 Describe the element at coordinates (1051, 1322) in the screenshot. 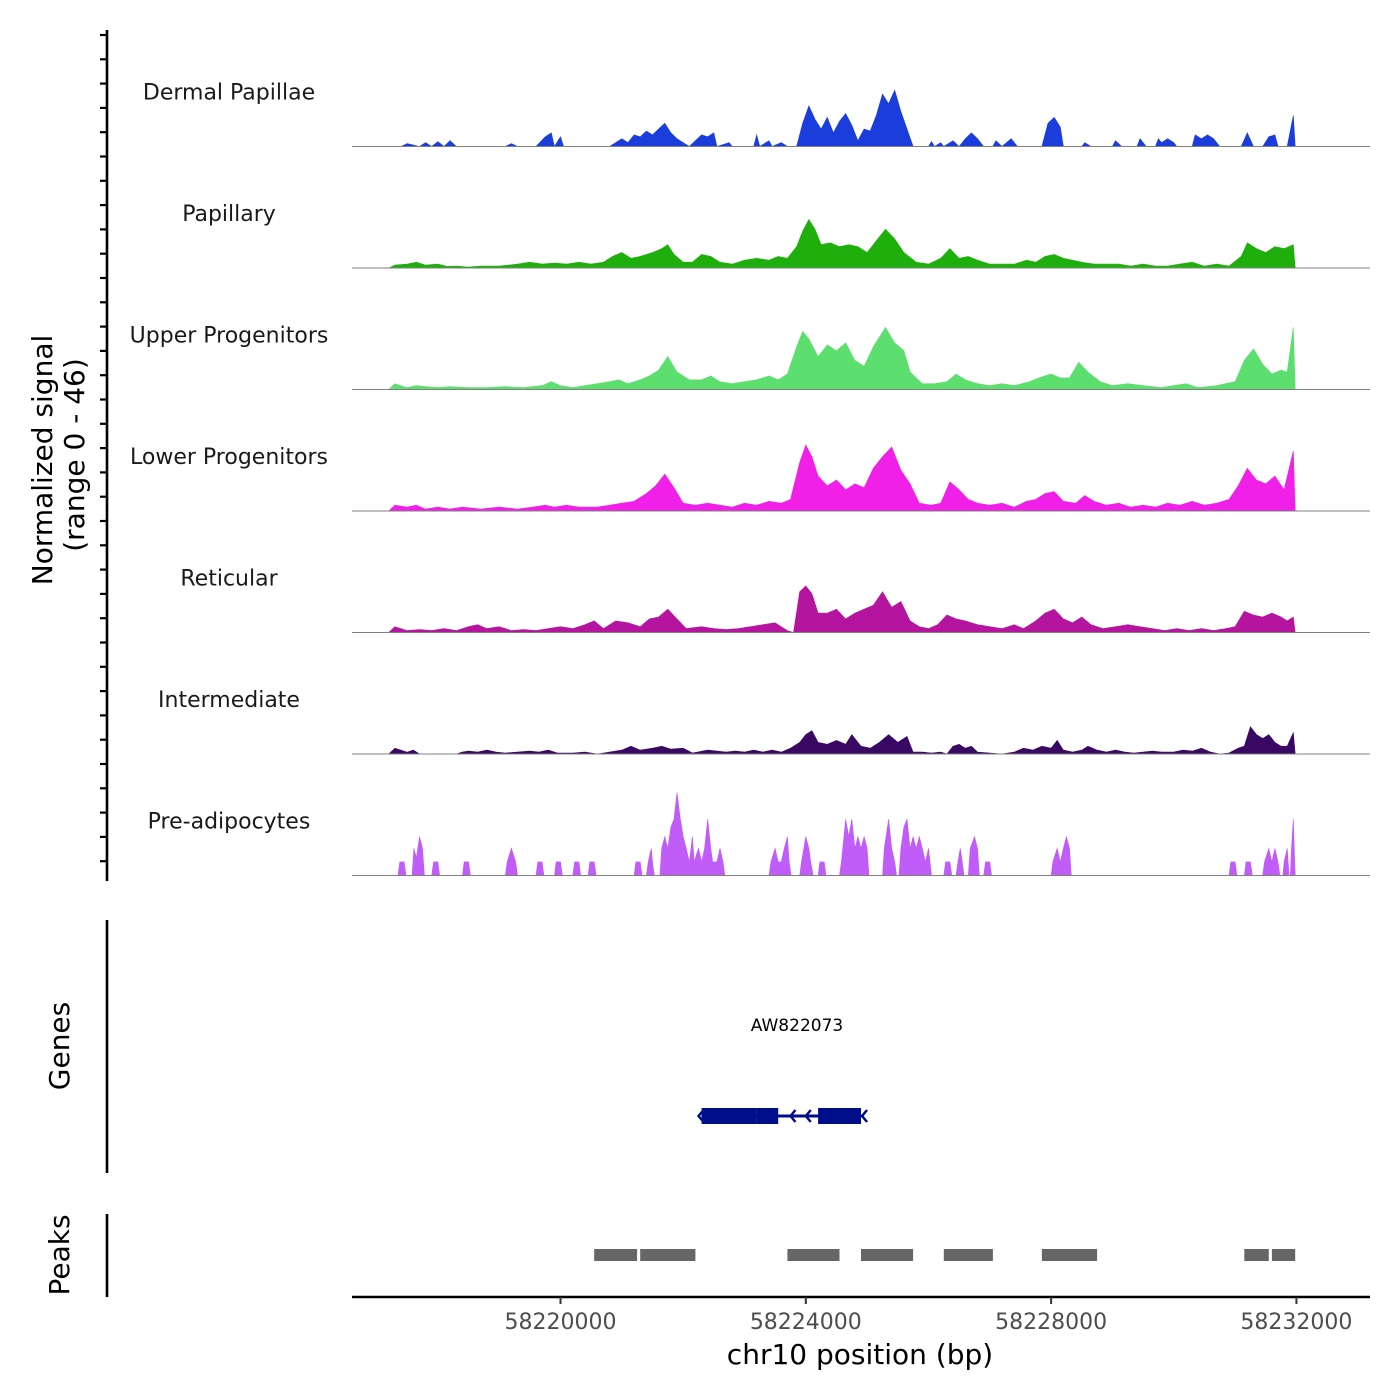

I see `x-axis-tick-label: 58228000` at that location.